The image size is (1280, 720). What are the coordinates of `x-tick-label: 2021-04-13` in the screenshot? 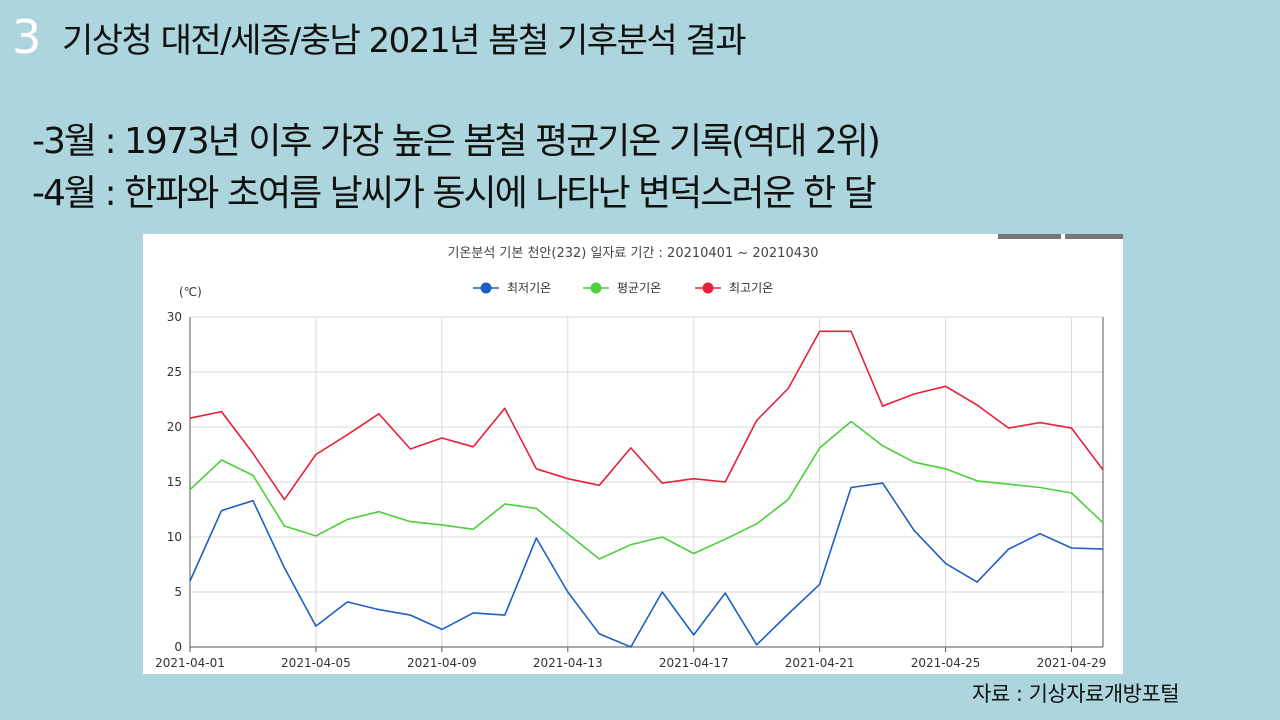 It's located at (568, 663).